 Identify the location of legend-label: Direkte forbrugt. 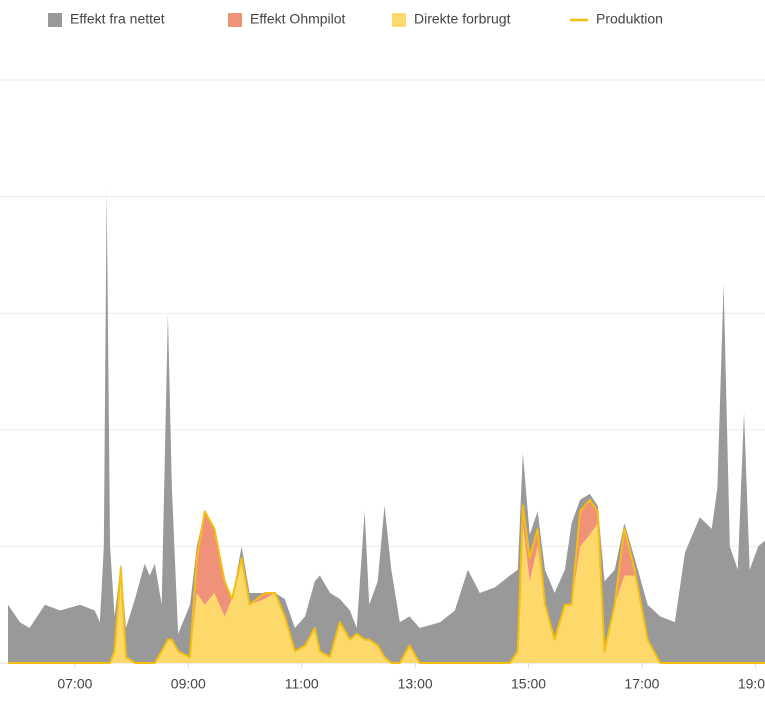
(462, 19).